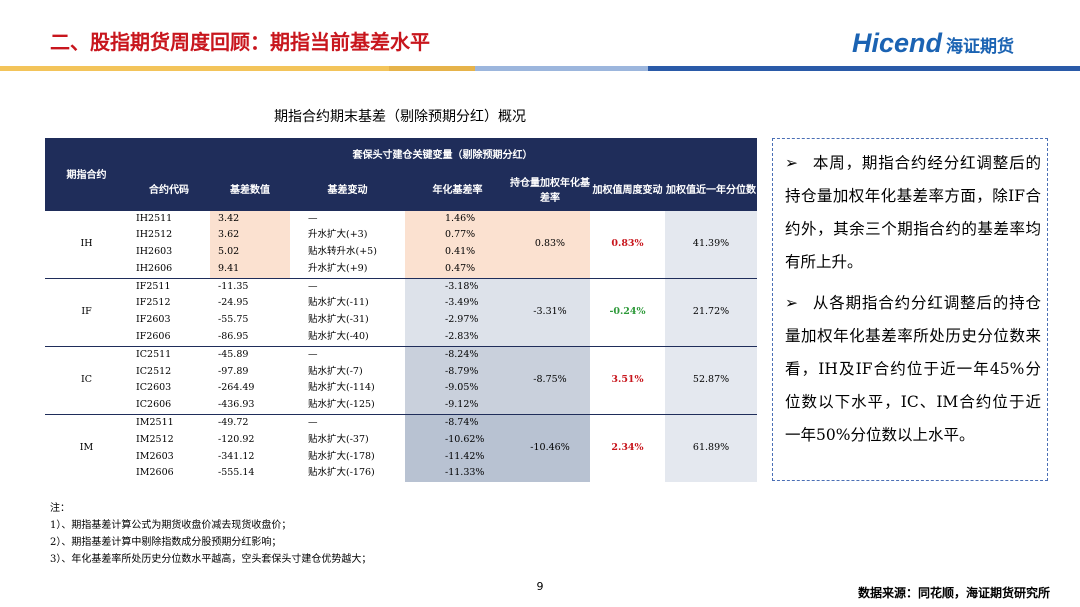  What do you see at coordinates (401, 457) in the screenshot?
I see `table-row: IM2603 -341.12 贴水扩大(-178) -11.42%` at bounding box center [401, 457].